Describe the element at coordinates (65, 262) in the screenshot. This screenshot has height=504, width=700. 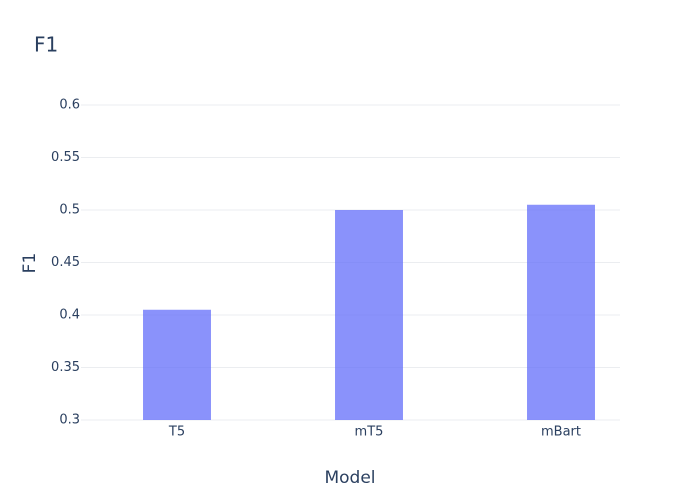
I see `y-tick-label: 0.45` at that location.